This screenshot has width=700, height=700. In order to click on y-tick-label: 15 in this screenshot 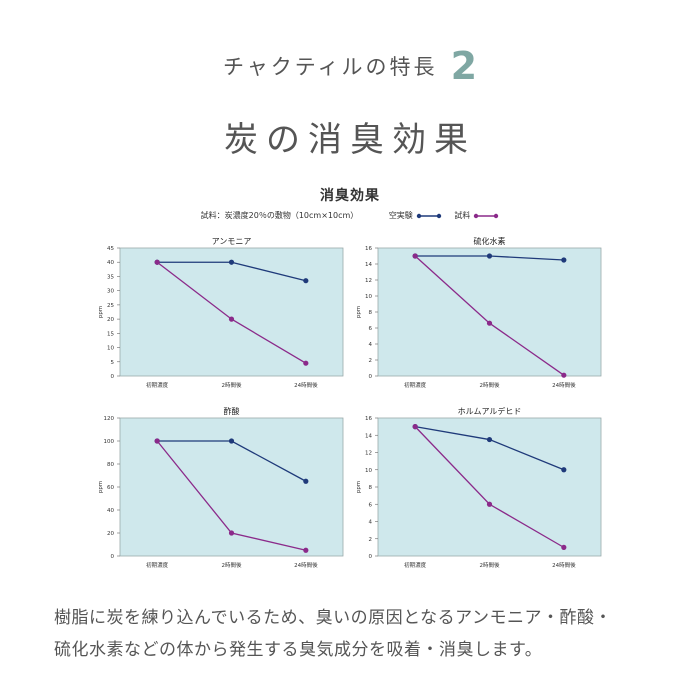, I will do `click(110, 334)`.